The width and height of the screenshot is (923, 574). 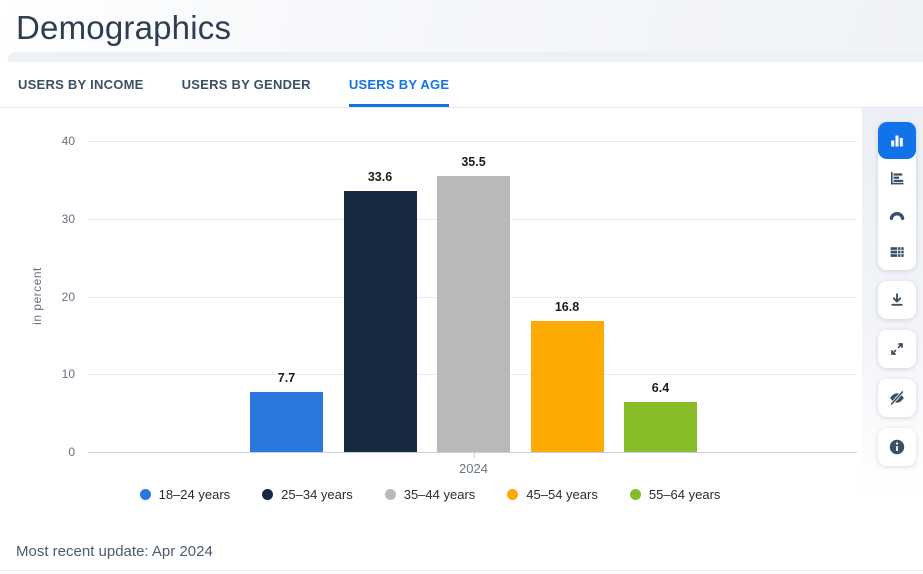 I want to click on bar-25–34-years, so click(x=380, y=321).